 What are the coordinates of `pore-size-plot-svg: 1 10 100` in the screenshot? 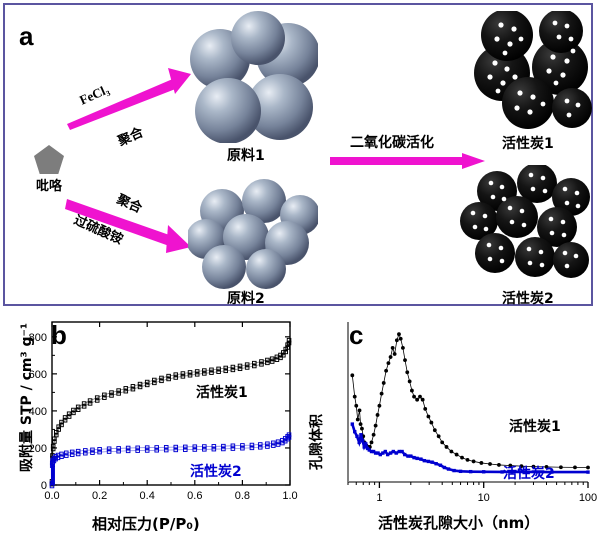 It's located at (472, 413).